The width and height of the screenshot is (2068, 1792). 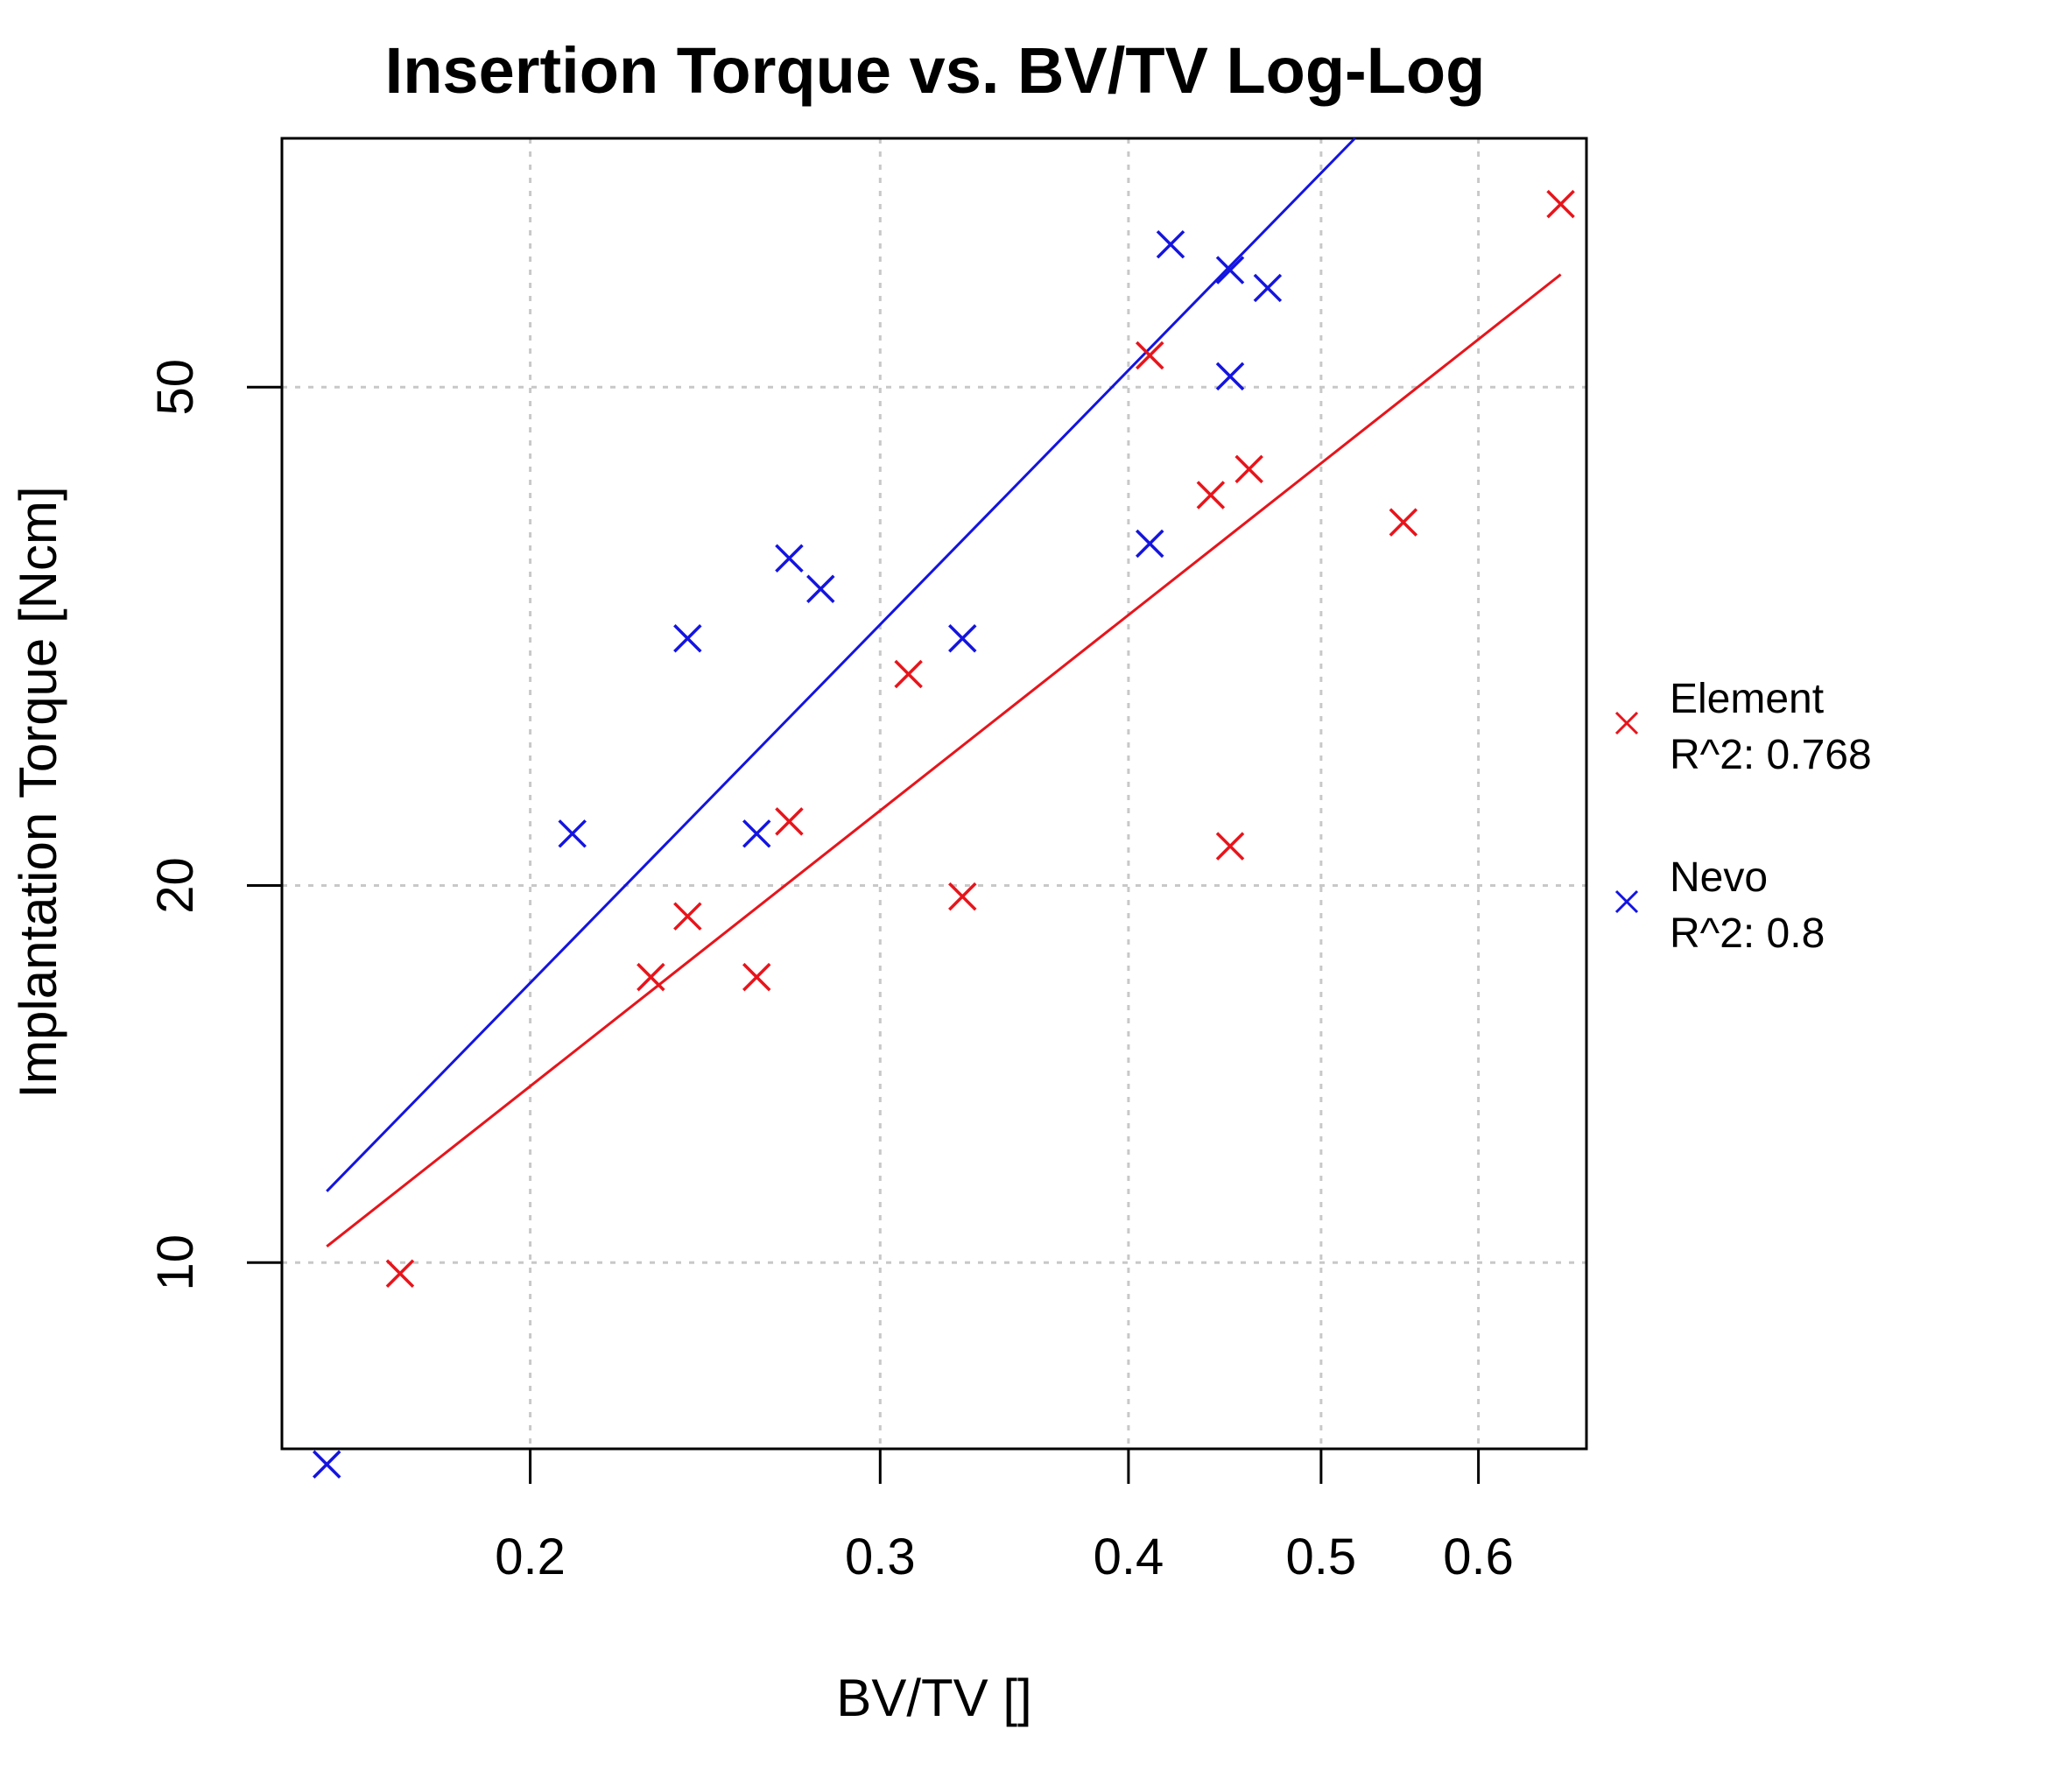 What do you see at coordinates (935, 70) in the screenshot?
I see `chart-title: Insertion Torque vs. BV/TV Log-Log` at bounding box center [935, 70].